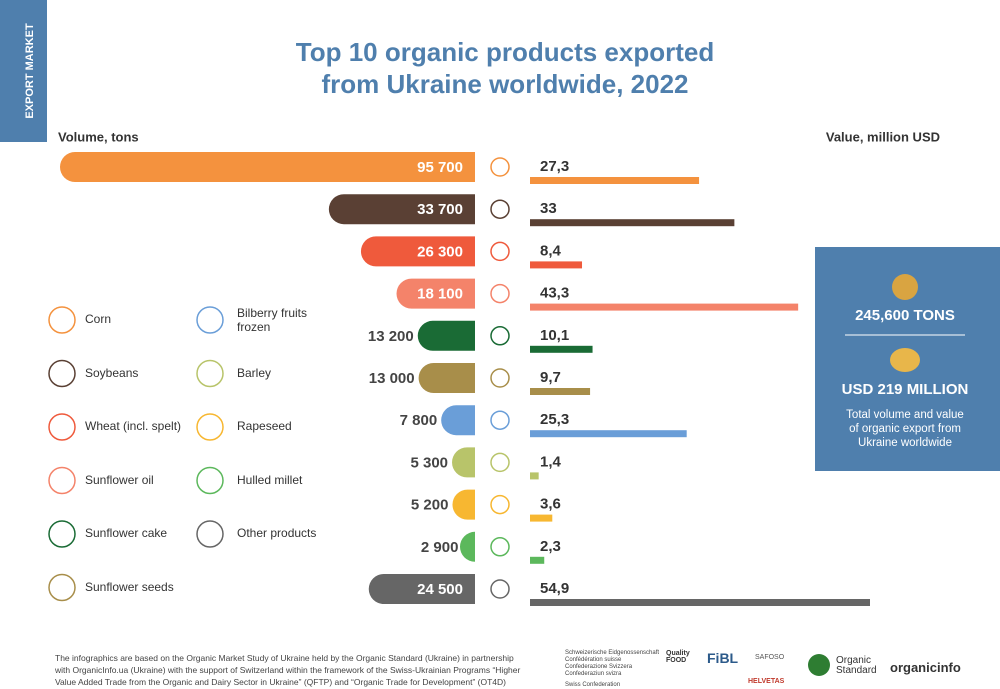  Describe the element at coordinates (277, 533) in the screenshot. I see `legend-label: Other products` at that location.